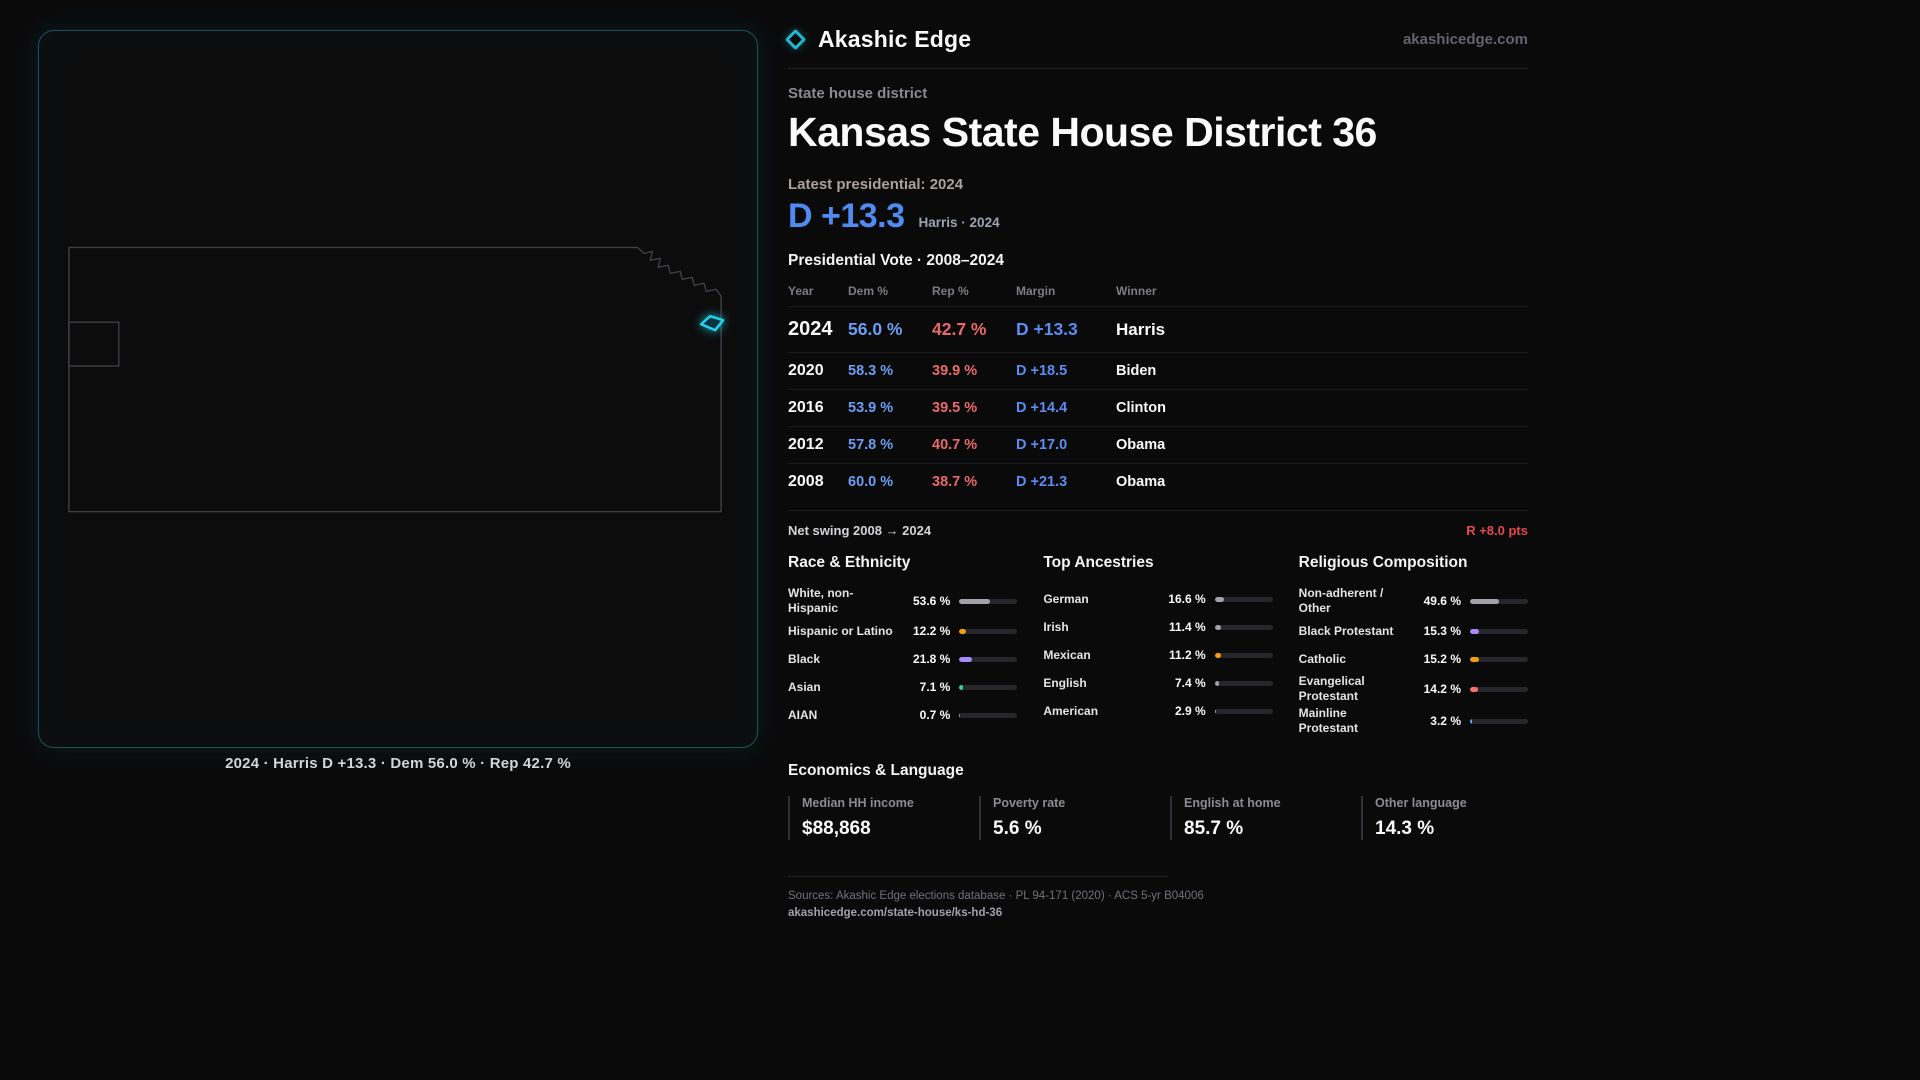 This screenshot has width=1920, height=1080. What do you see at coordinates (959, 329) in the screenshot?
I see `row-rep-pct: 42.7 %` at bounding box center [959, 329].